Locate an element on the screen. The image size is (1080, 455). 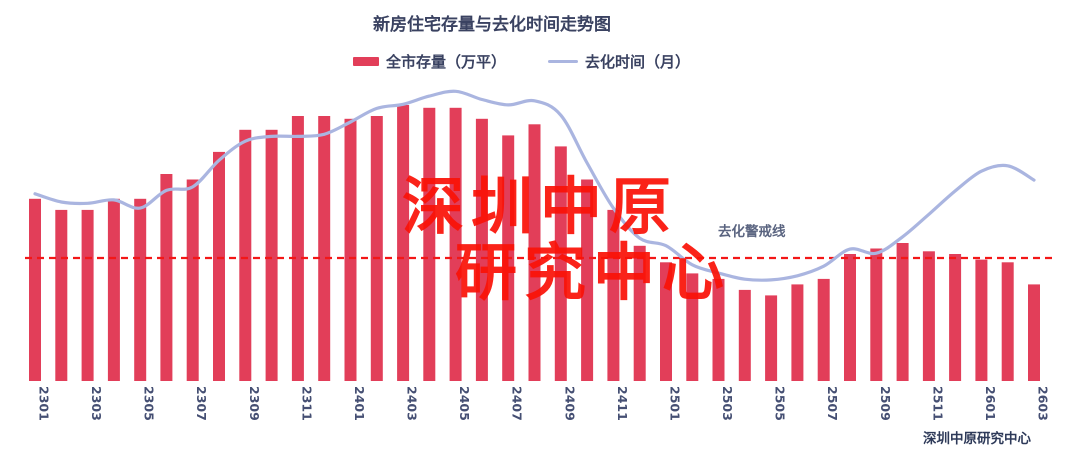
x-axis-tick-label: 2501 is located at coordinates (675, 403).